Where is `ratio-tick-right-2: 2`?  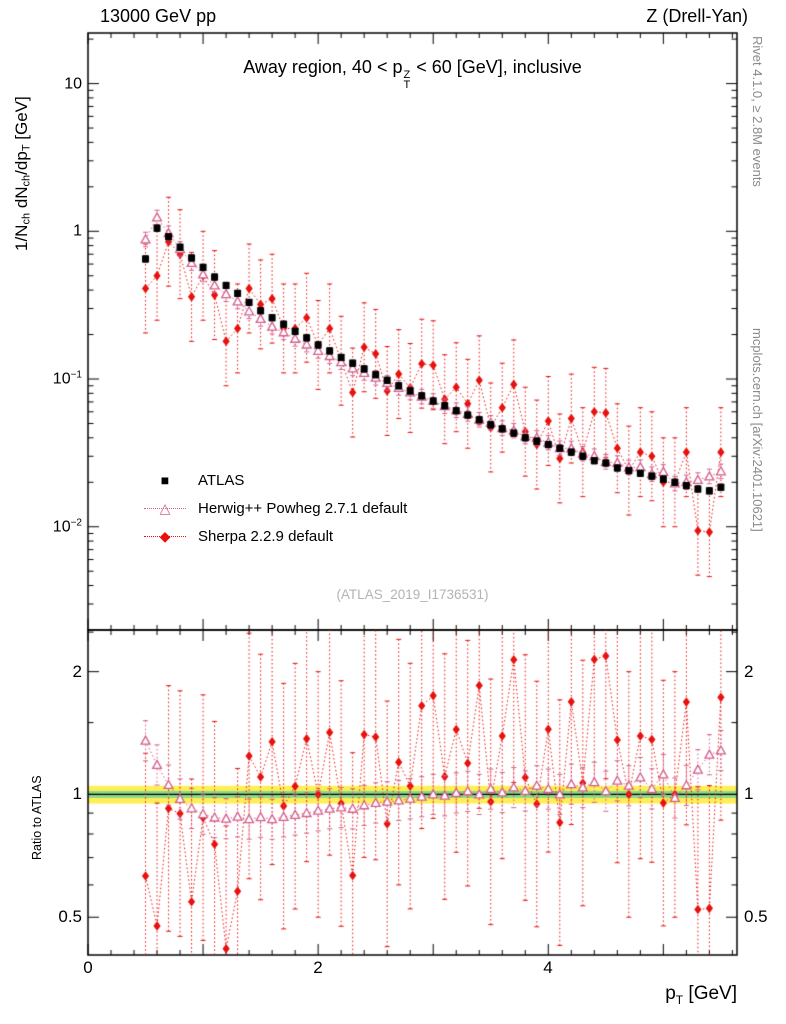 ratio-tick-right-2: 2 is located at coordinates (749, 671).